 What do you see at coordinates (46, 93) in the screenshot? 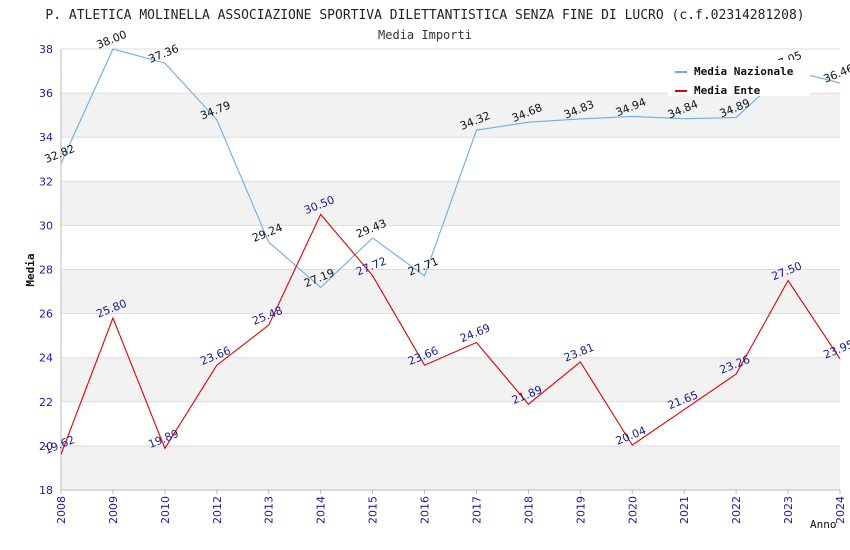
I see `y-tick-label: 36` at bounding box center [46, 93].